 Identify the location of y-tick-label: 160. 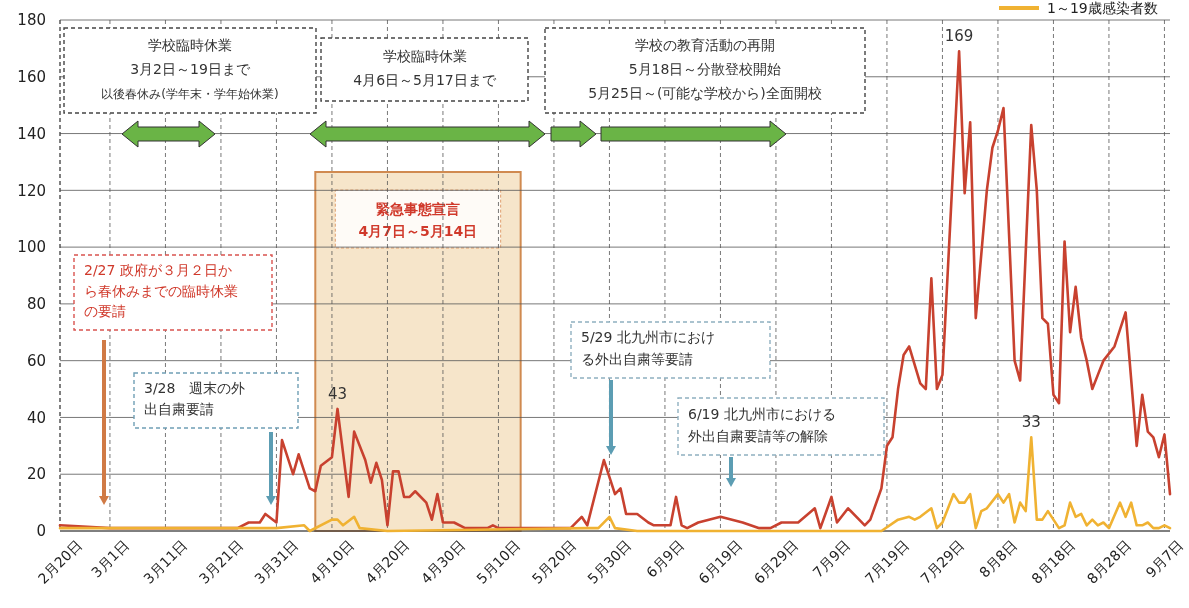
(31, 77).